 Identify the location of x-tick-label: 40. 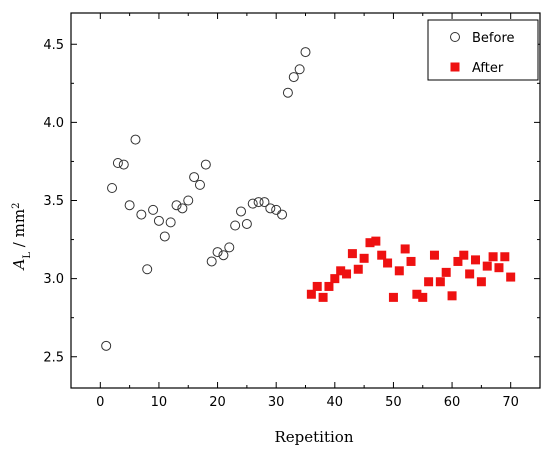
(335, 402).